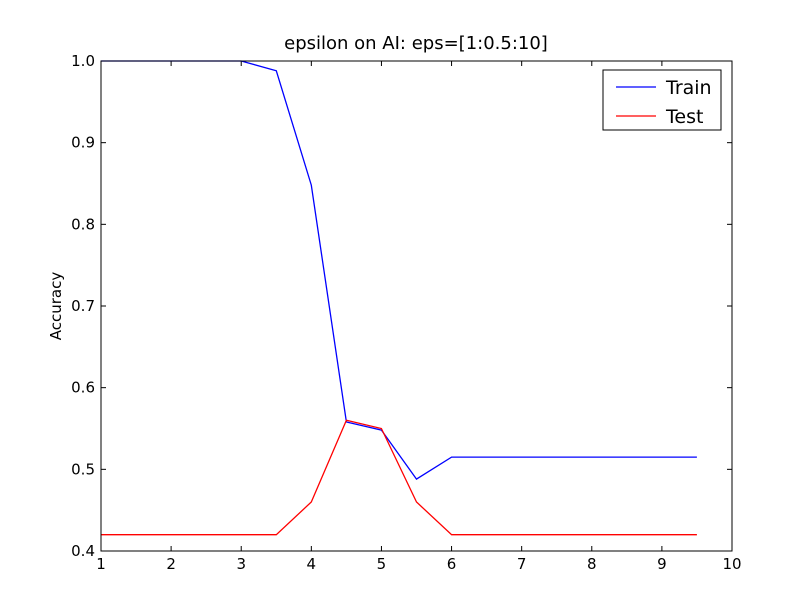 The height and width of the screenshot is (612, 812). Describe the element at coordinates (684, 117) in the screenshot. I see `legend-label: Test` at that location.